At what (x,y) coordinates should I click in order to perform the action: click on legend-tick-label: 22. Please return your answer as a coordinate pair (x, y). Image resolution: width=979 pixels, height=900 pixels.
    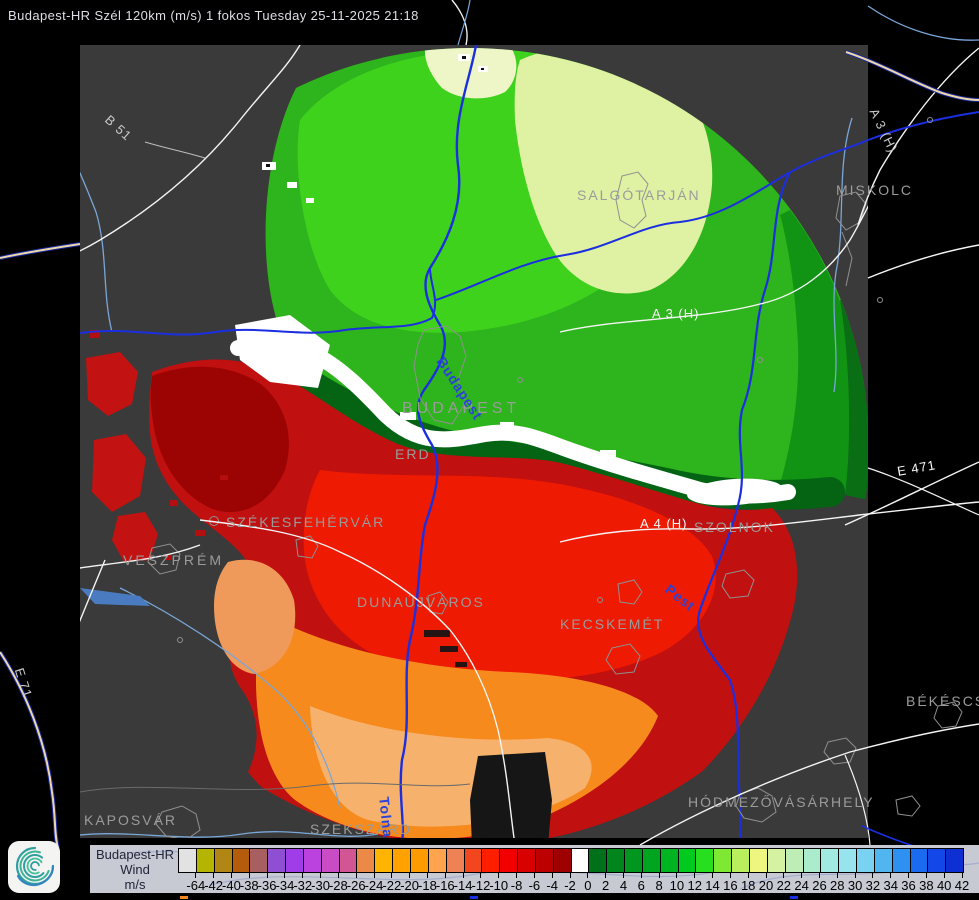
    Looking at the image, I should click on (784, 885).